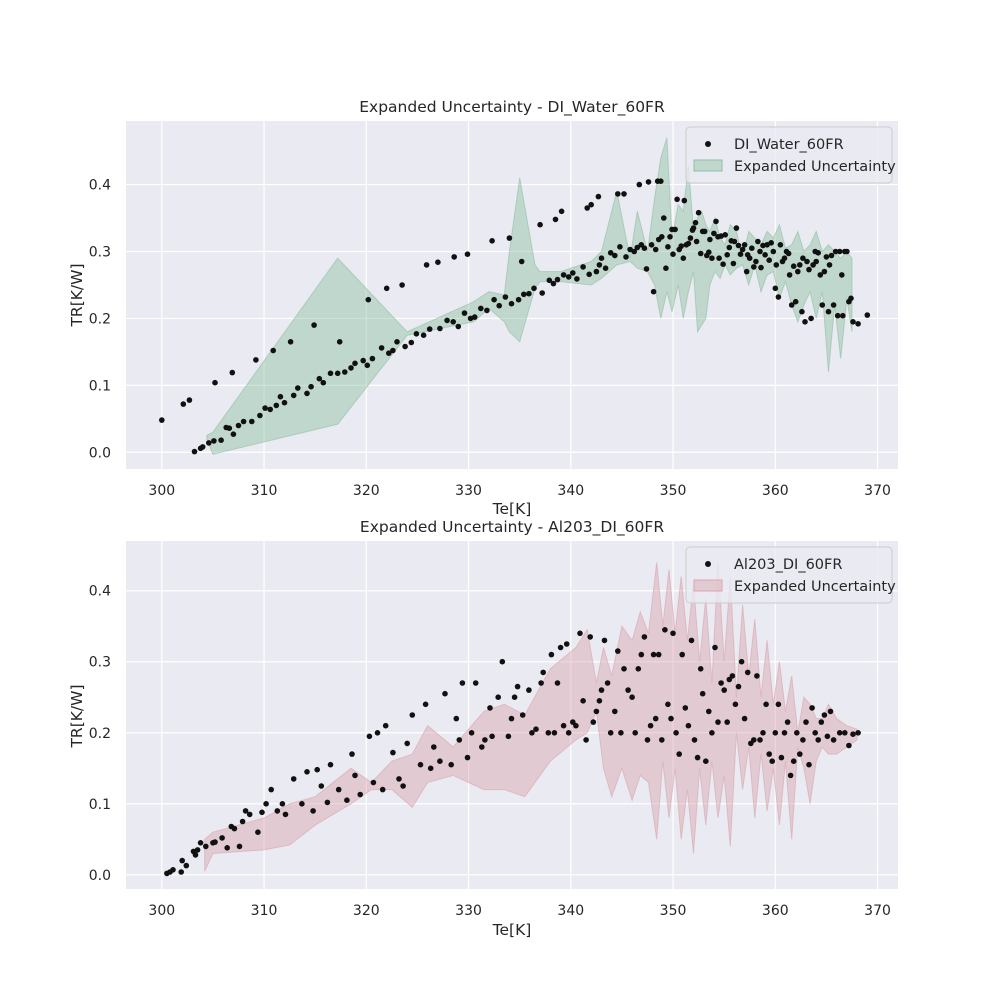  Describe the element at coordinates (264, 491) in the screenshot. I see `x-tick-label: 310` at that location.